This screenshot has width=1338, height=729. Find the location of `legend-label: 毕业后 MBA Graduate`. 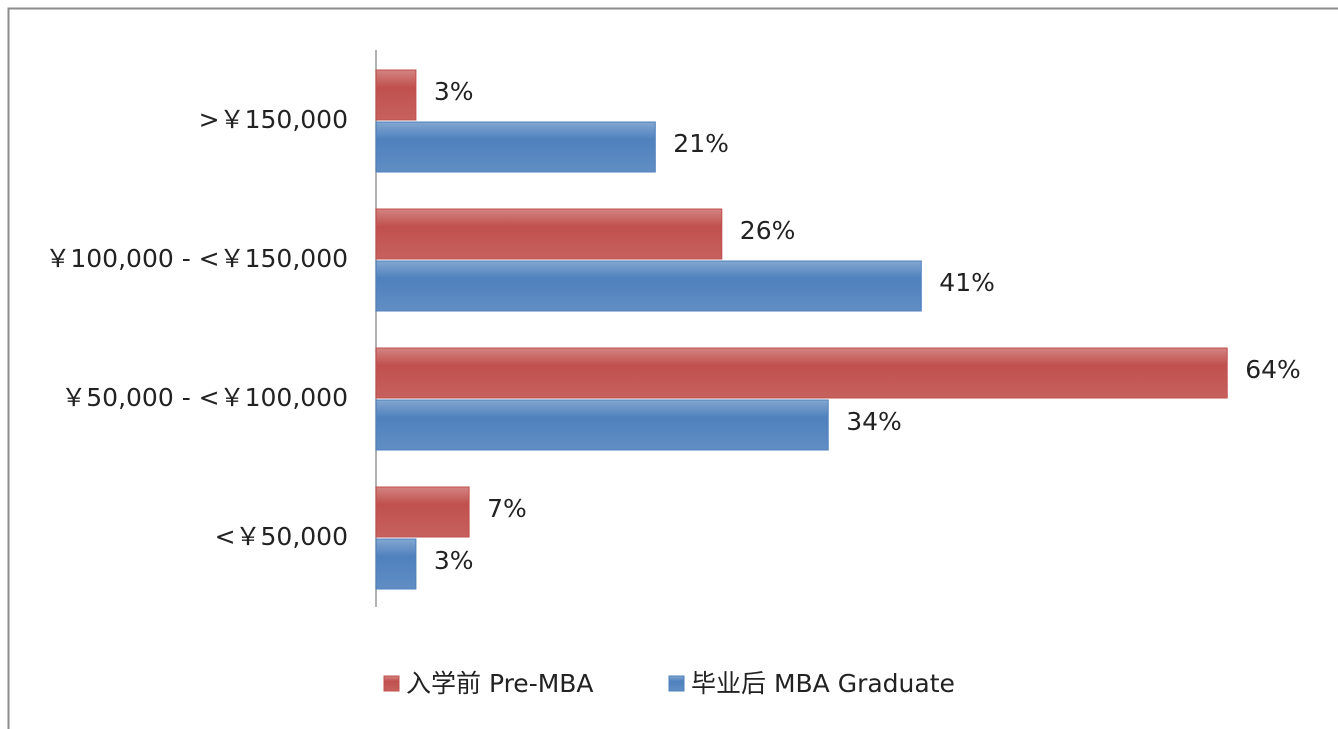

legend-label: 毕业后 MBA Graduate is located at coordinates (823, 683).